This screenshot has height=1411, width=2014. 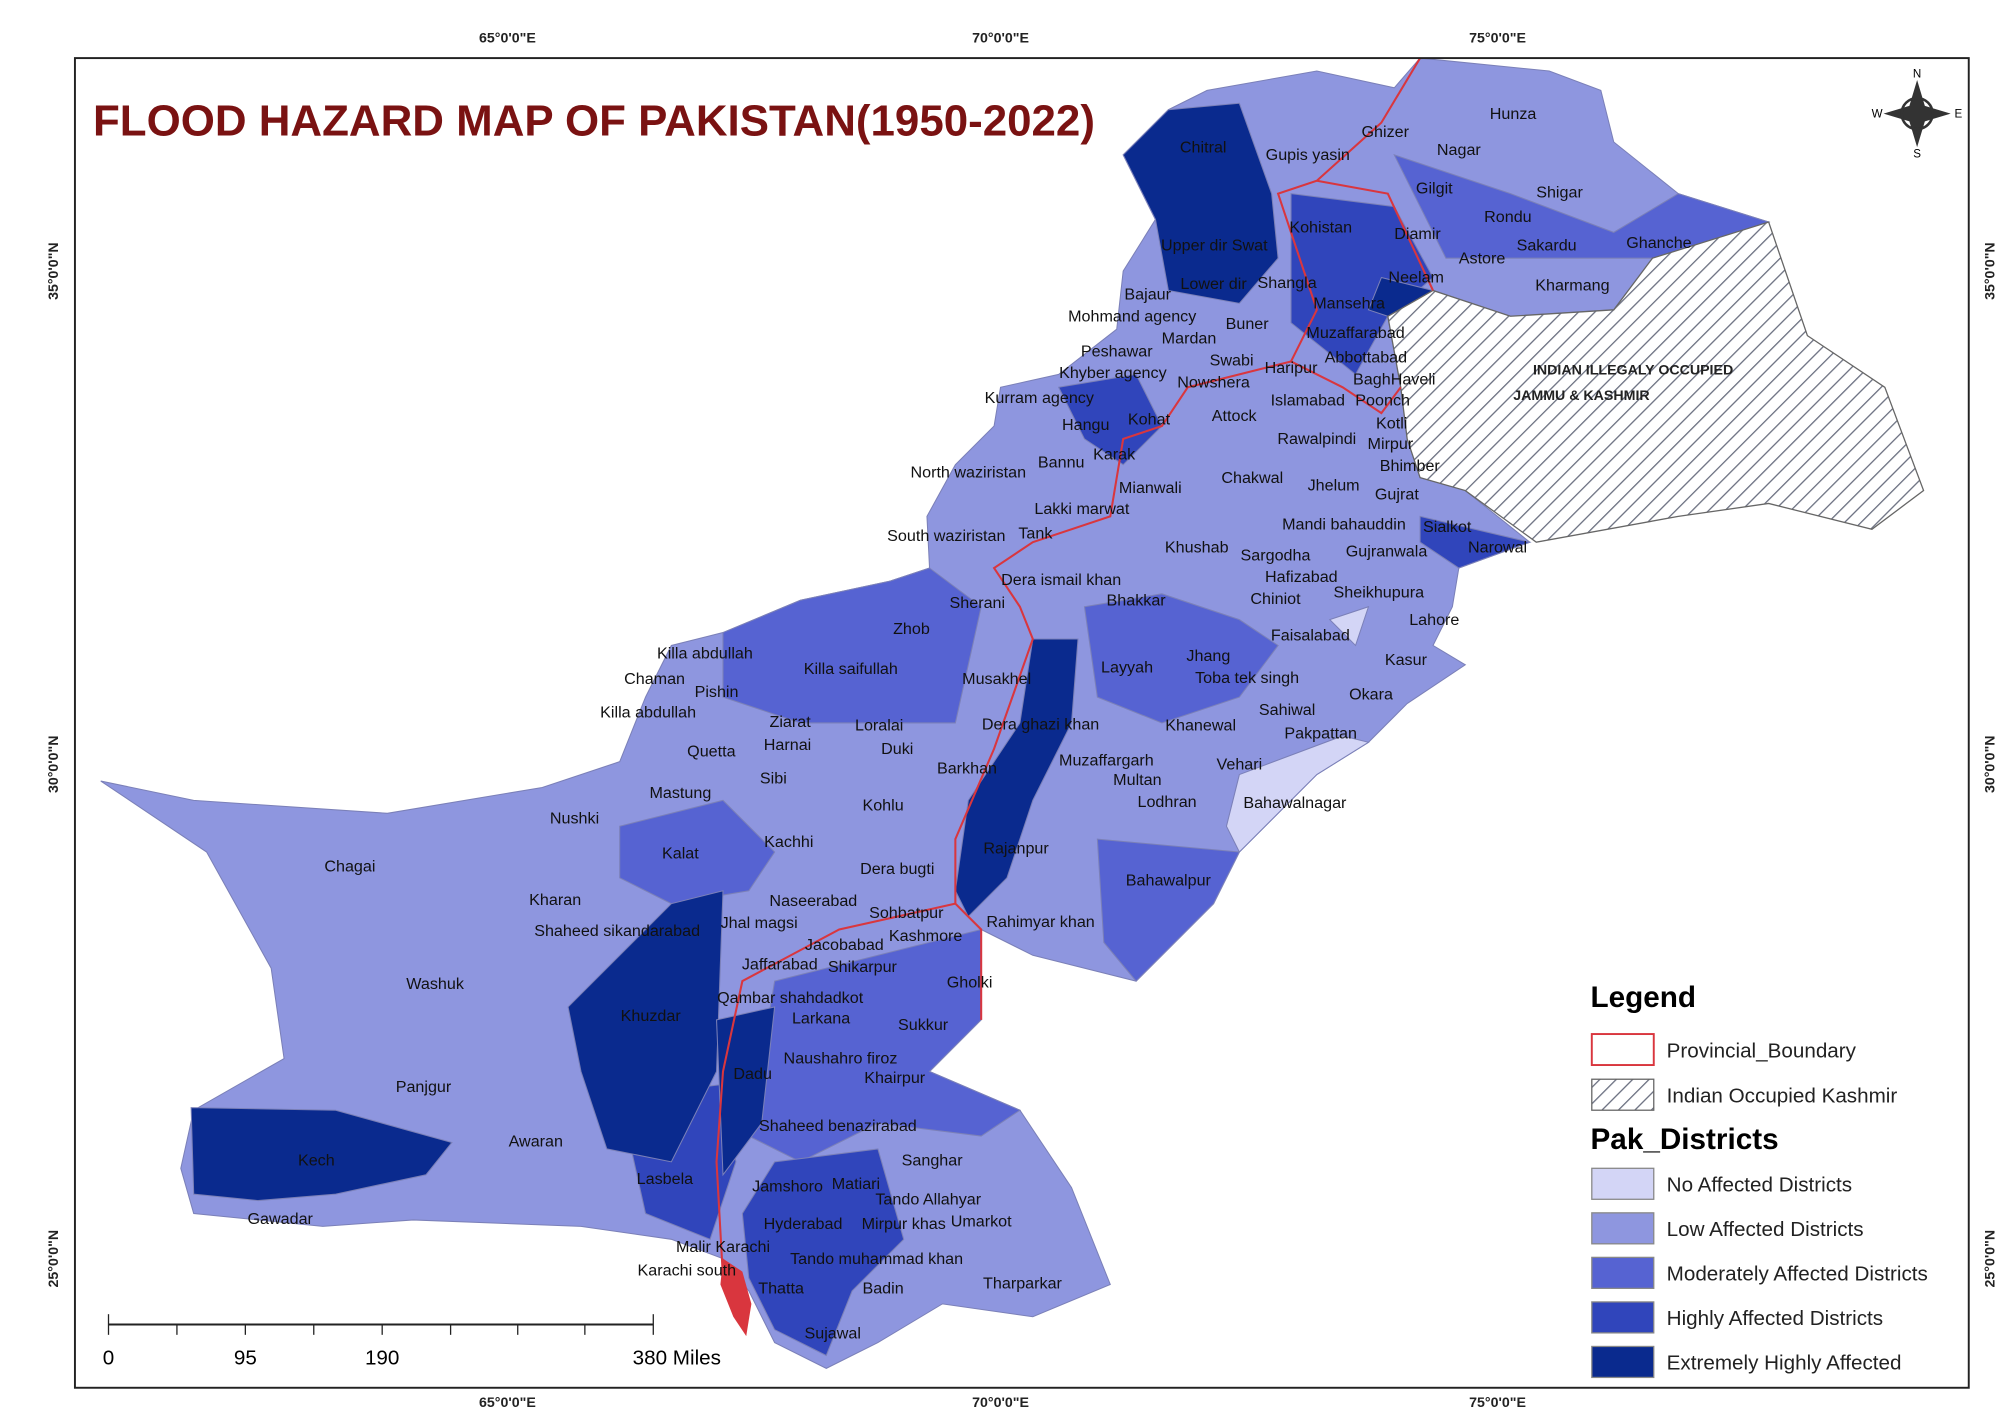 I want to click on compass-letter: S, so click(x=1917, y=153).